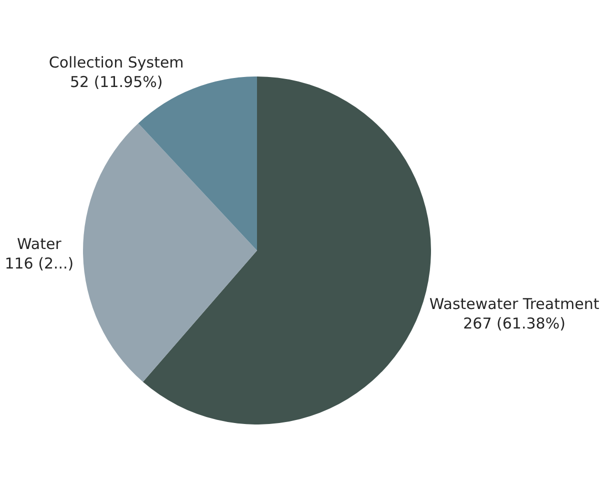 The height and width of the screenshot is (478, 604). I want to click on slice-label: Wastewater Treatment, so click(514, 303).